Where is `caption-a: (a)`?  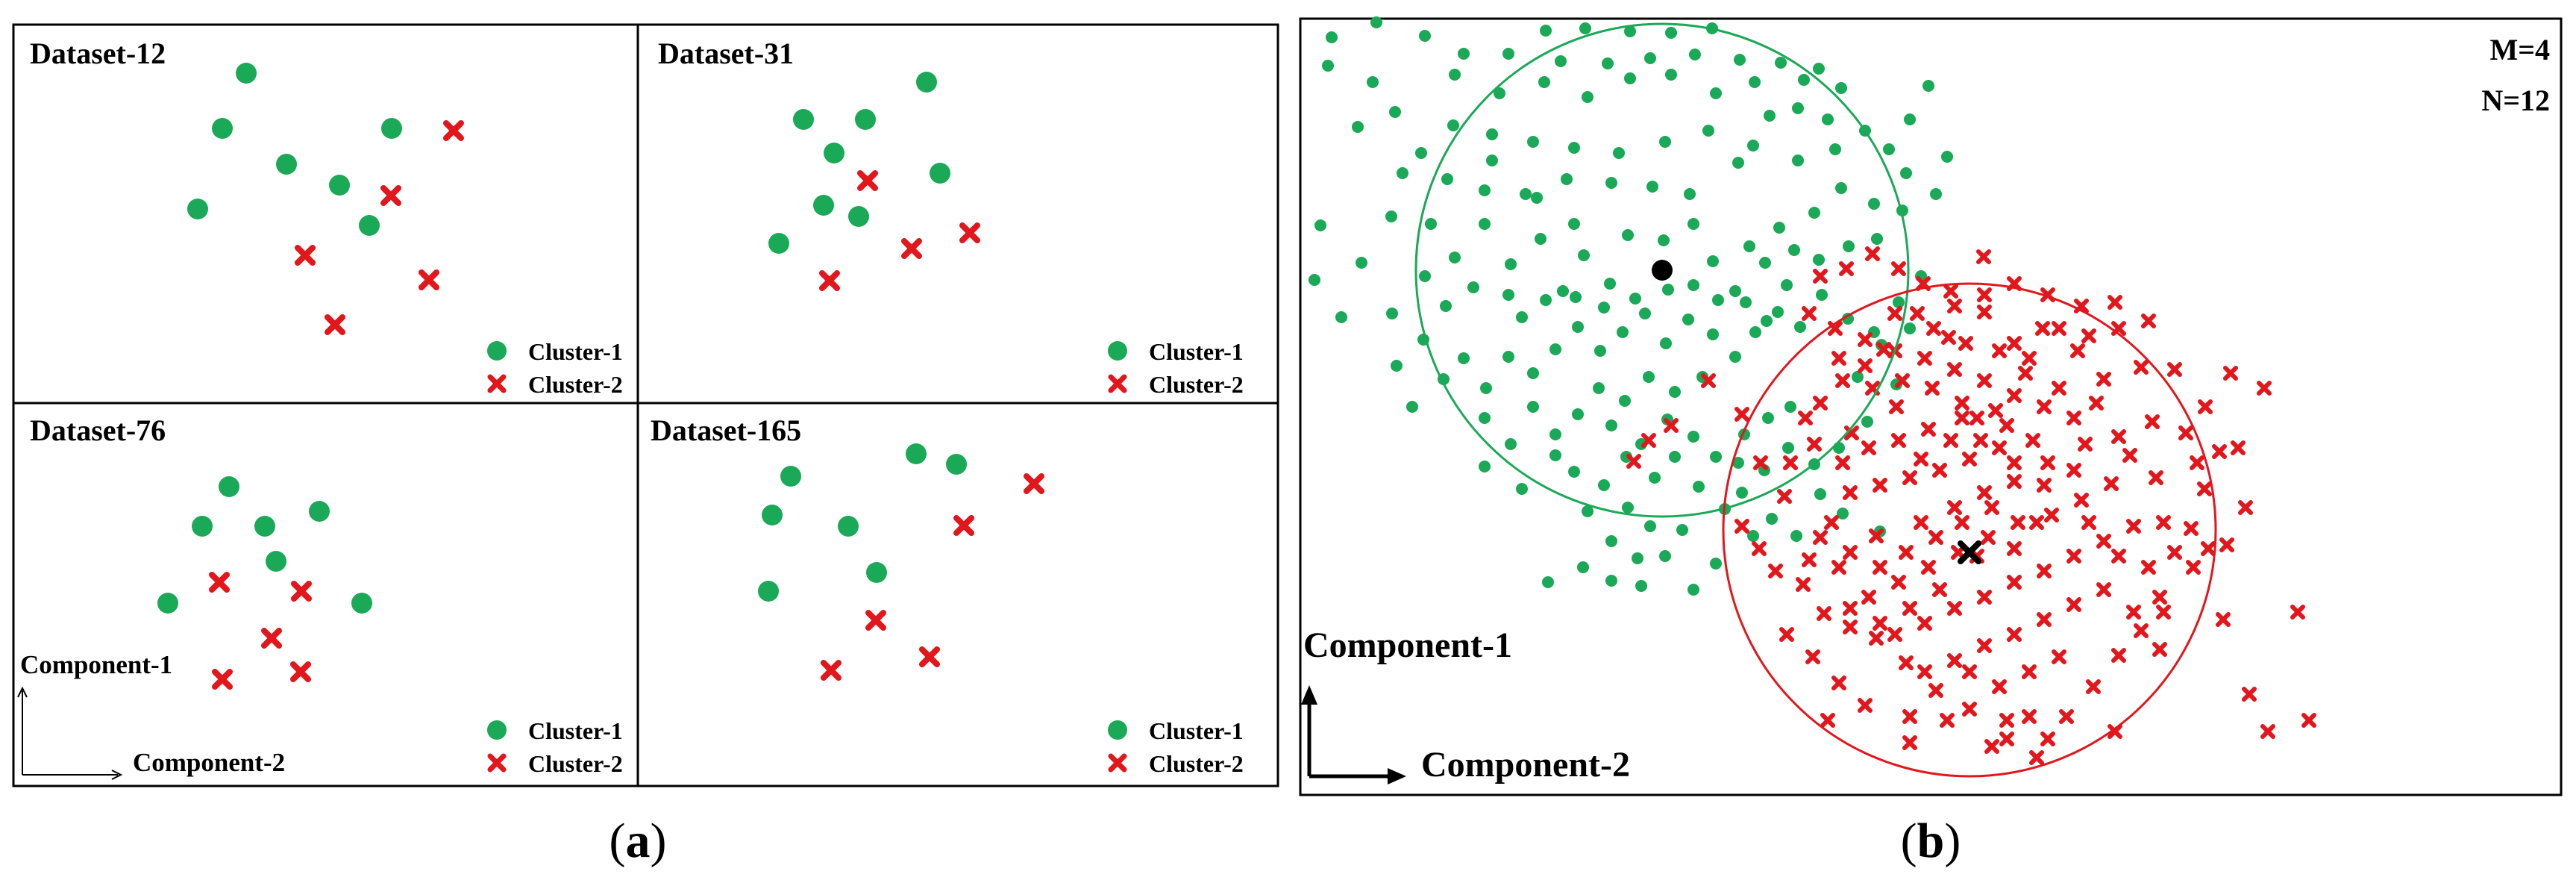 caption-a: (a) is located at coordinates (638, 841).